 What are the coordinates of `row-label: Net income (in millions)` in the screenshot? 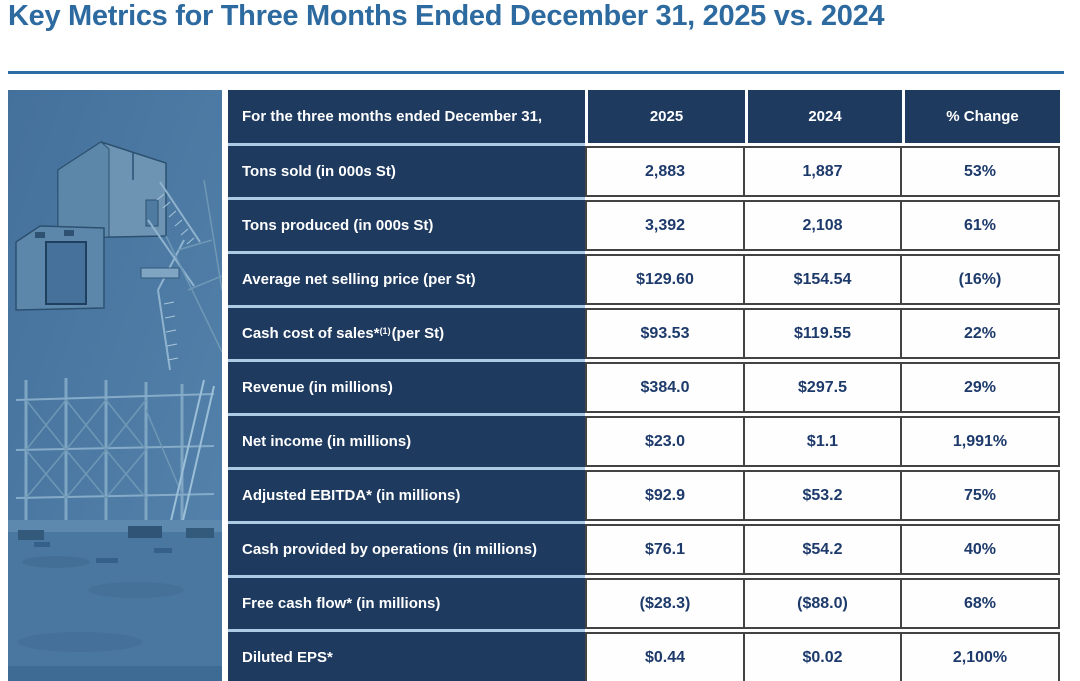 It's located at (406, 441).